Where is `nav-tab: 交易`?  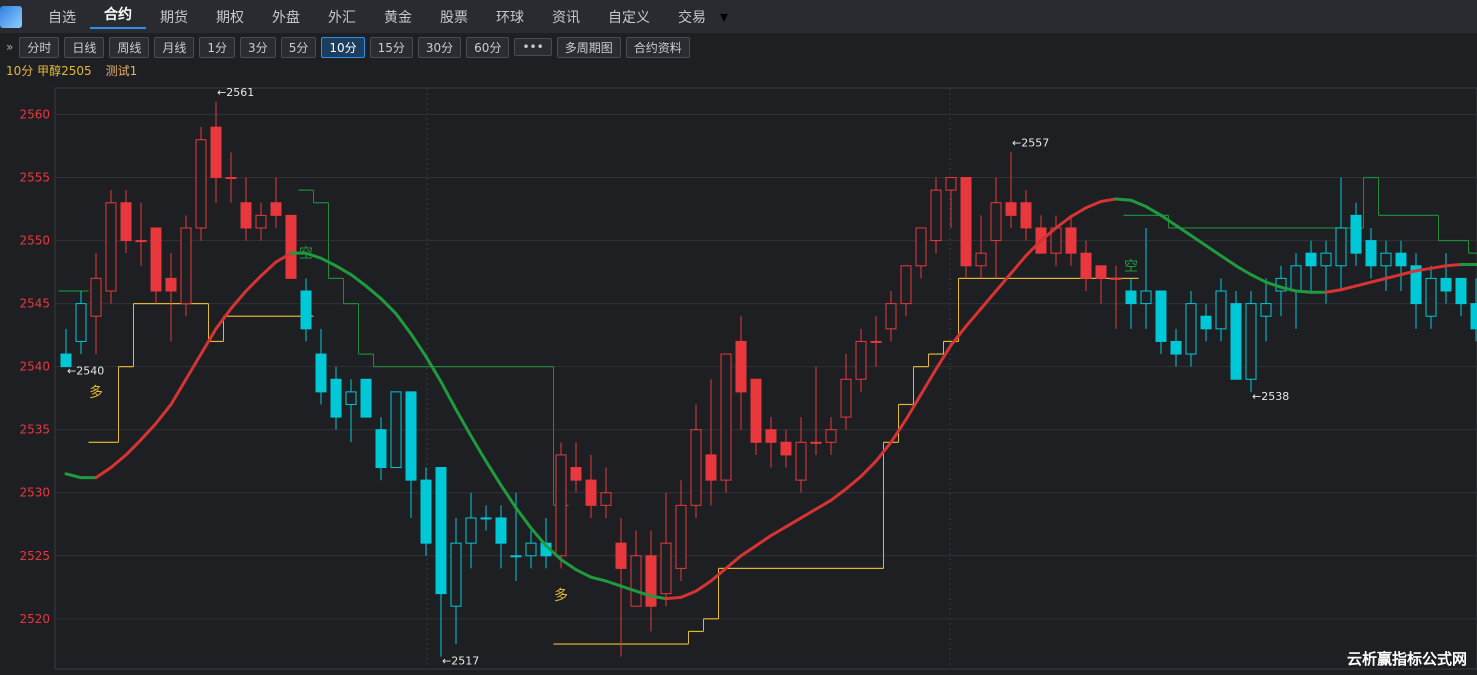
nav-tab: 交易 is located at coordinates (692, 17).